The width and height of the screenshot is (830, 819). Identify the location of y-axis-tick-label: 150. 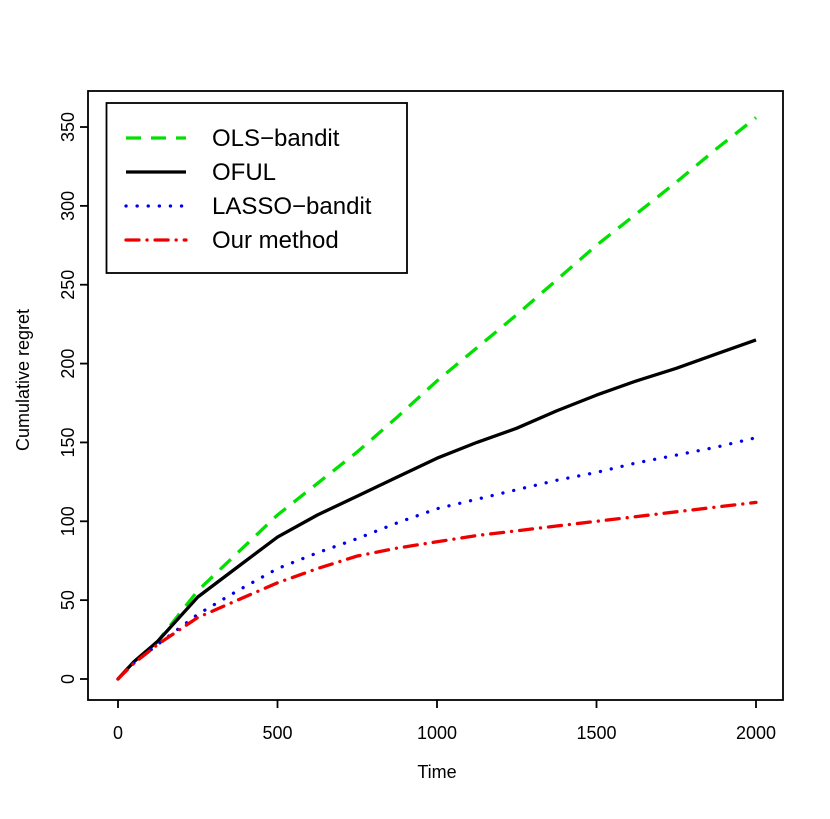
(68, 442).